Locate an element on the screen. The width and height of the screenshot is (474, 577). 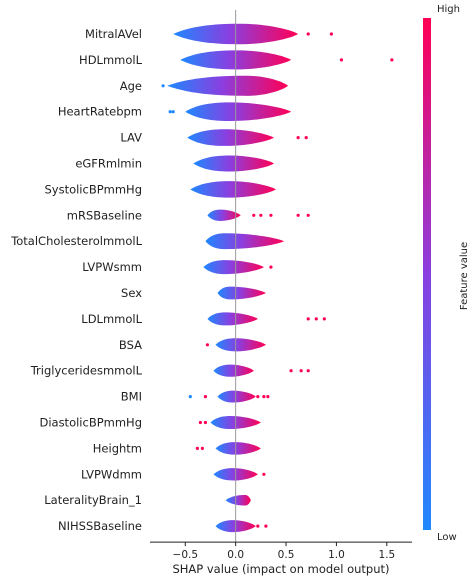
feature-label: LateralityBrain_1 is located at coordinates (93, 500).